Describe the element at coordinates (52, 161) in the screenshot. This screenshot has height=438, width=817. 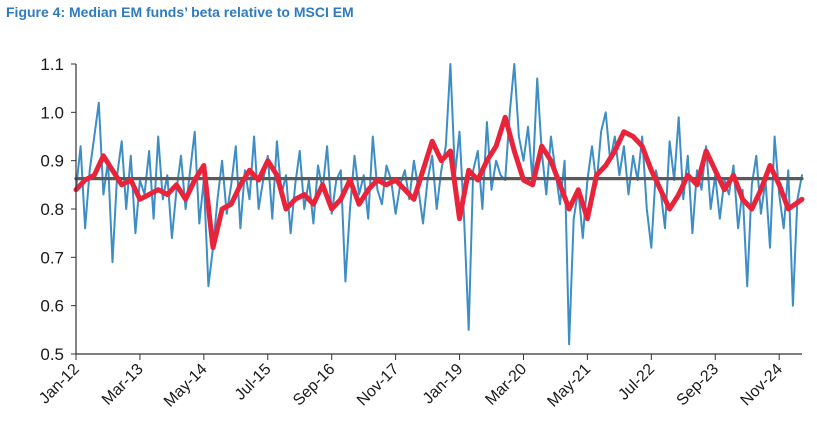
I see `y-tick-label: 0.9` at that location.